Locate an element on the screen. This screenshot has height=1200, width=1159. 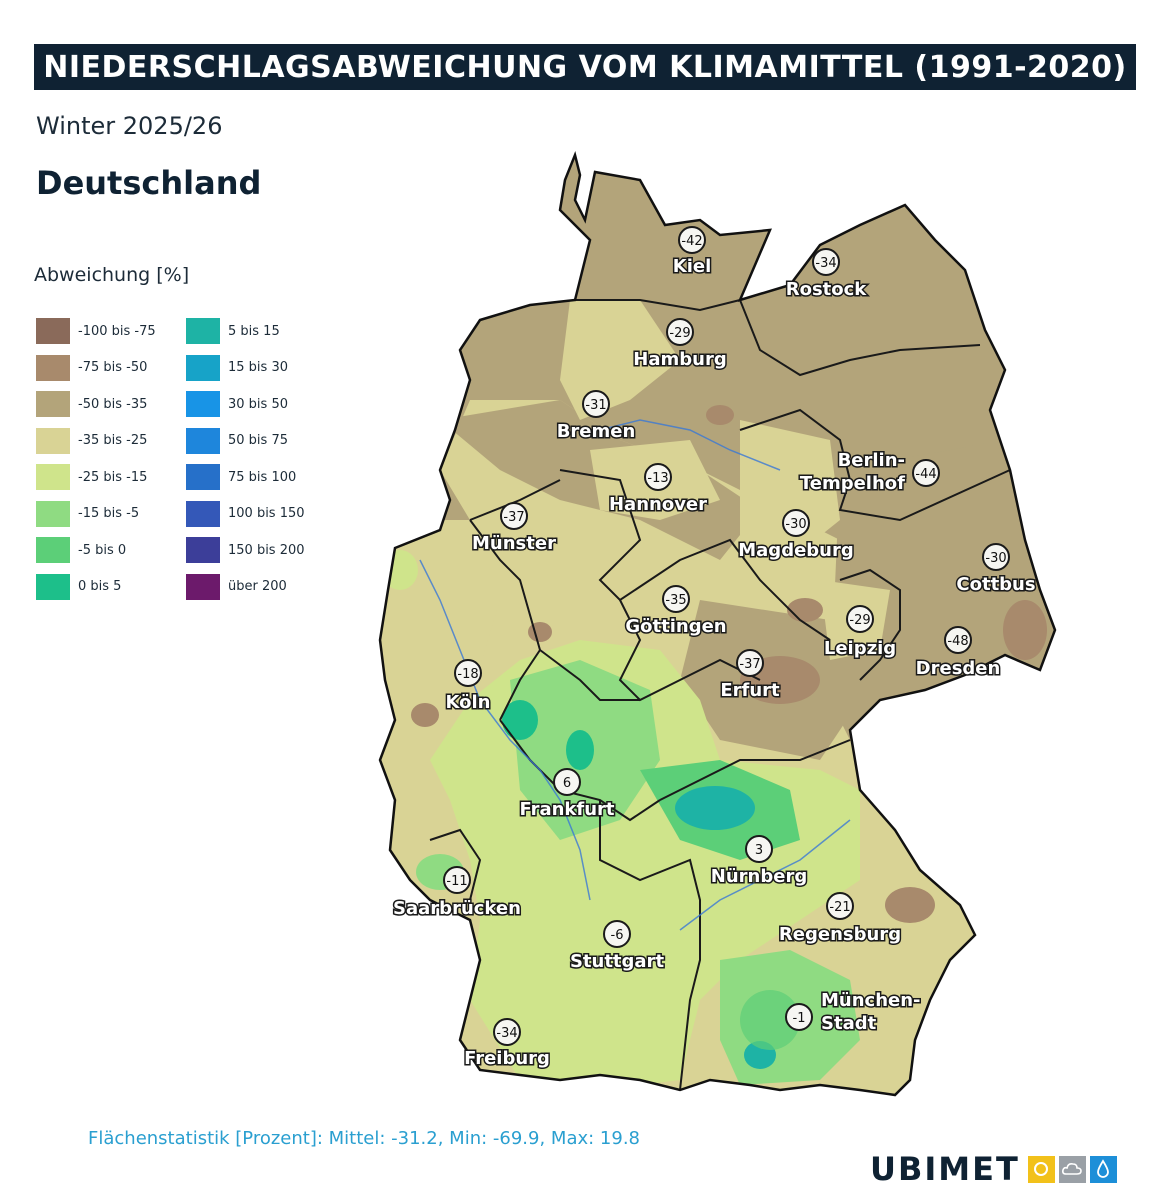
zone-cologne-green is located at coordinates (400, 570).